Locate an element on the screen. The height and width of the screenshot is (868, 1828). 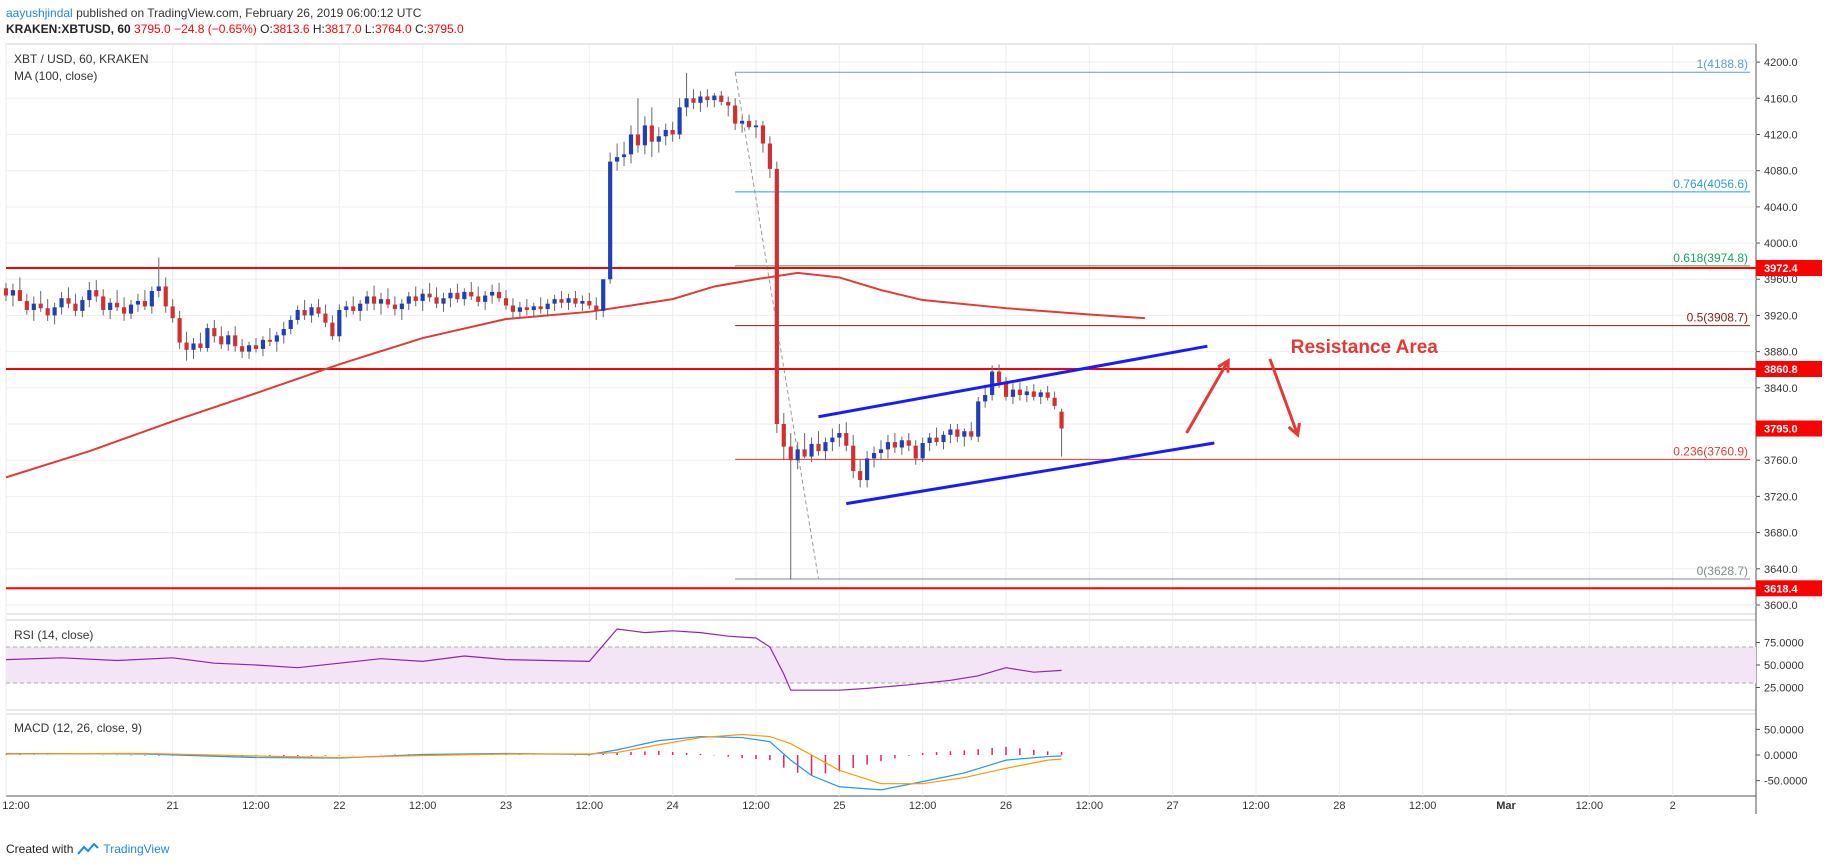
macd-tick-label: 50.0000 is located at coordinates (1784, 730).